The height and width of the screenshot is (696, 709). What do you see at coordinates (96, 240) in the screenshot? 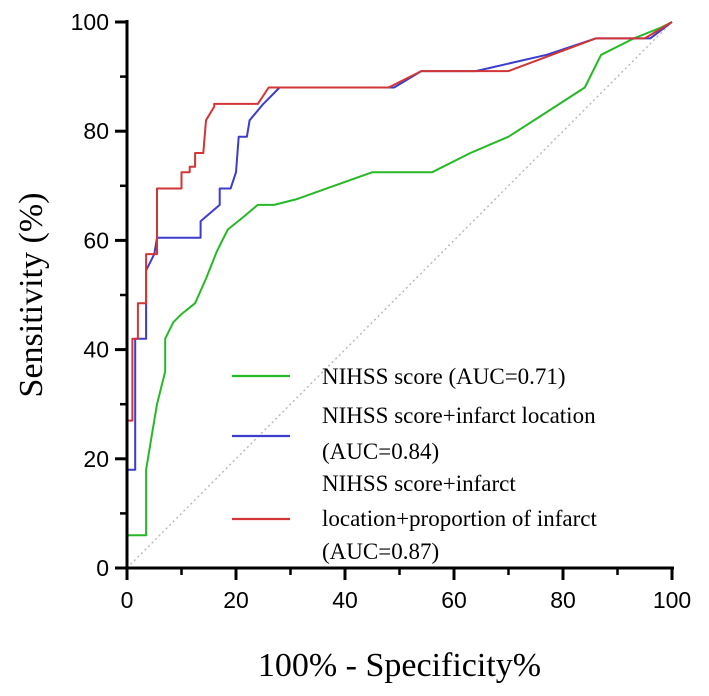
I see `y-tick-label: 60` at bounding box center [96, 240].